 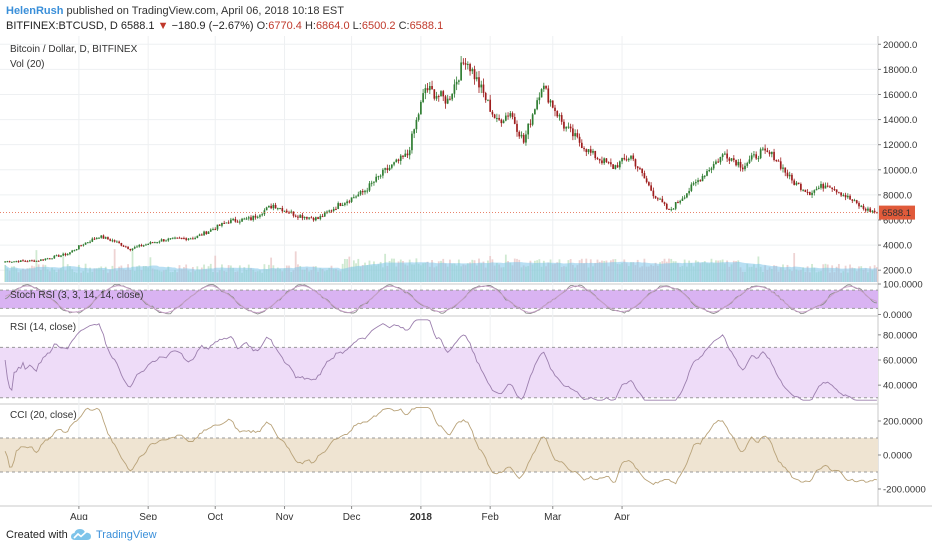 What do you see at coordinates (148, 516) in the screenshot?
I see `time-tick-label: Sep` at bounding box center [148, 516].